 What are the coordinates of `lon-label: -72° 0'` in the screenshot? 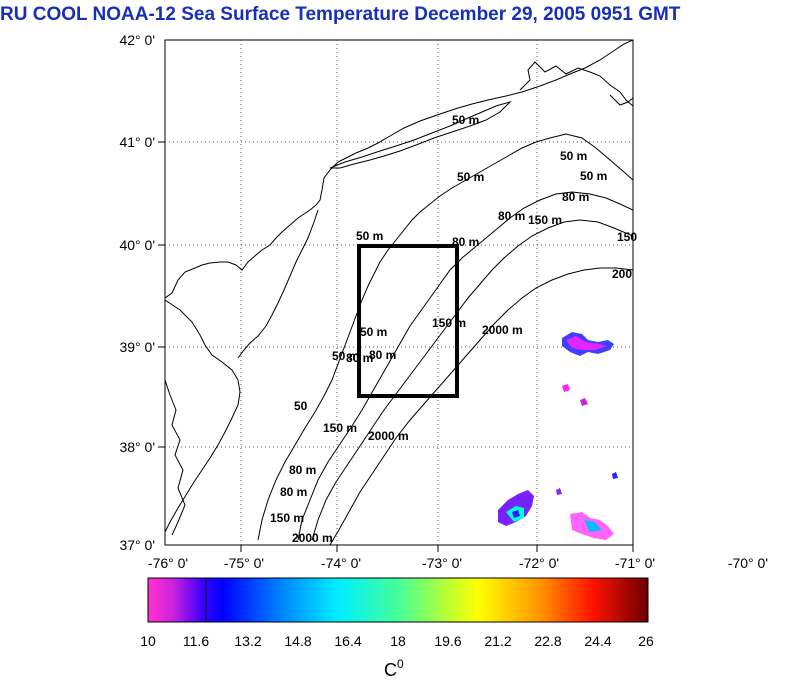 It's located at (539, 563).